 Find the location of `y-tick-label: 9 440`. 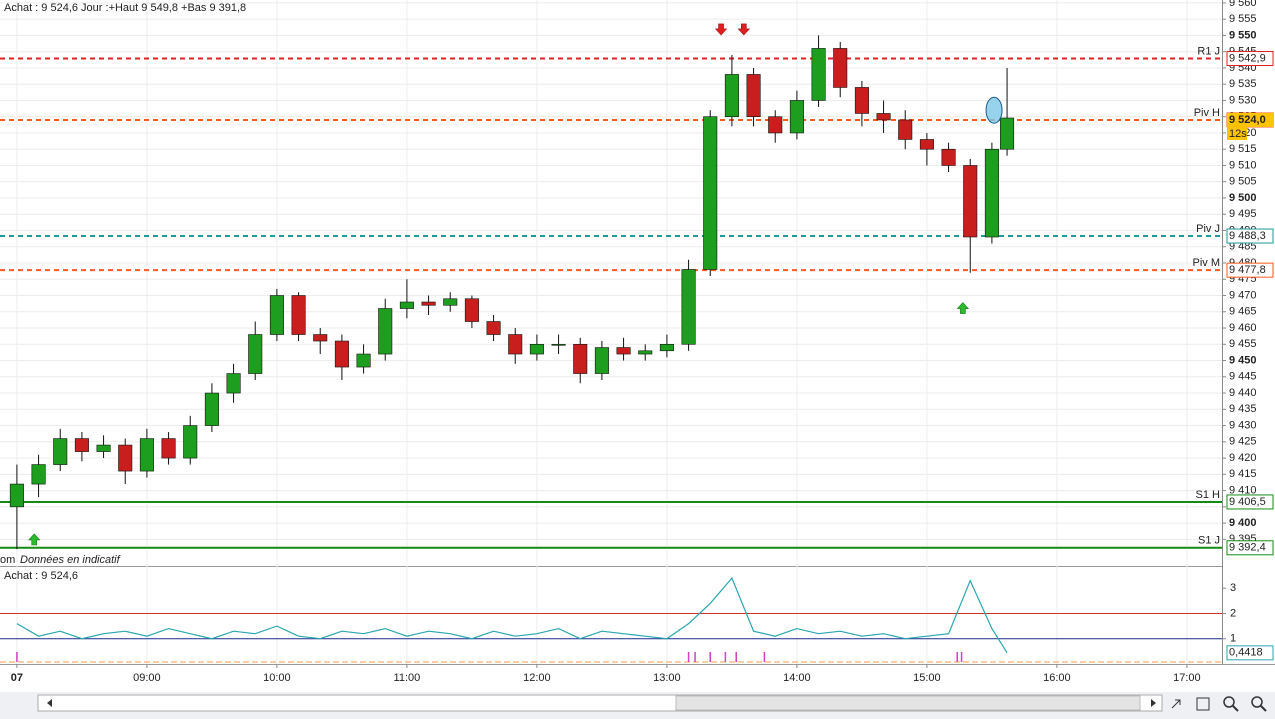

y-tick-label: 9 440 is located at coordinates (1243, 393).